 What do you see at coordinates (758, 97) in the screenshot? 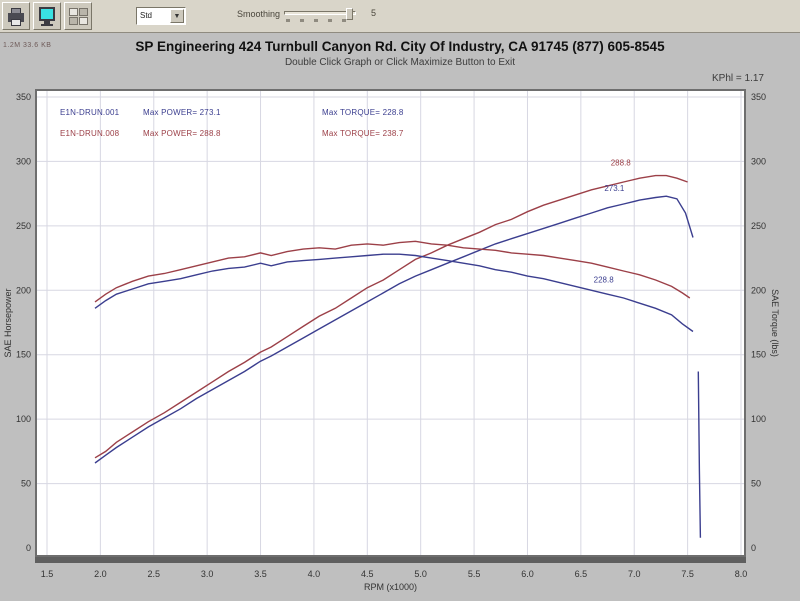
I see `y-axis-tick-right: 350` at bounding box center [758, 97].